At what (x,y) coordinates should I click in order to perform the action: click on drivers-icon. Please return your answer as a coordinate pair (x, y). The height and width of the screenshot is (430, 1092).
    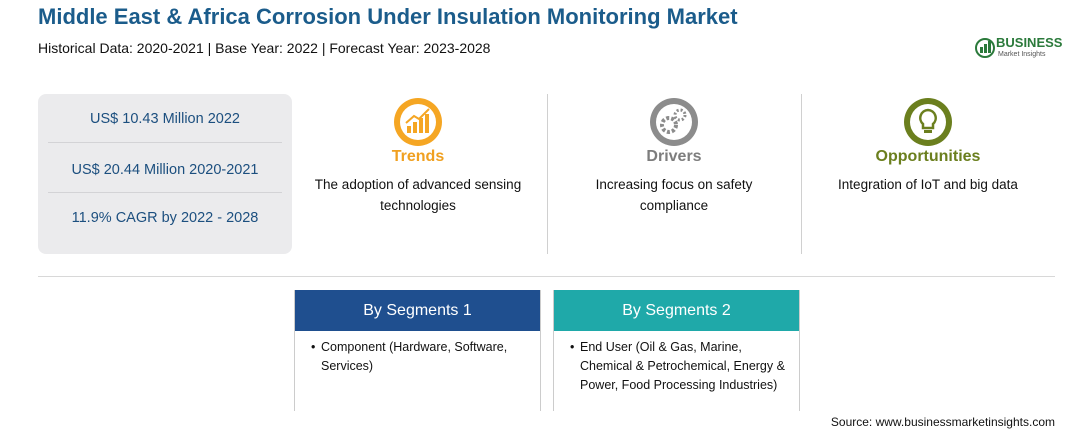
    Looking at the image, I should click on (674, 122).